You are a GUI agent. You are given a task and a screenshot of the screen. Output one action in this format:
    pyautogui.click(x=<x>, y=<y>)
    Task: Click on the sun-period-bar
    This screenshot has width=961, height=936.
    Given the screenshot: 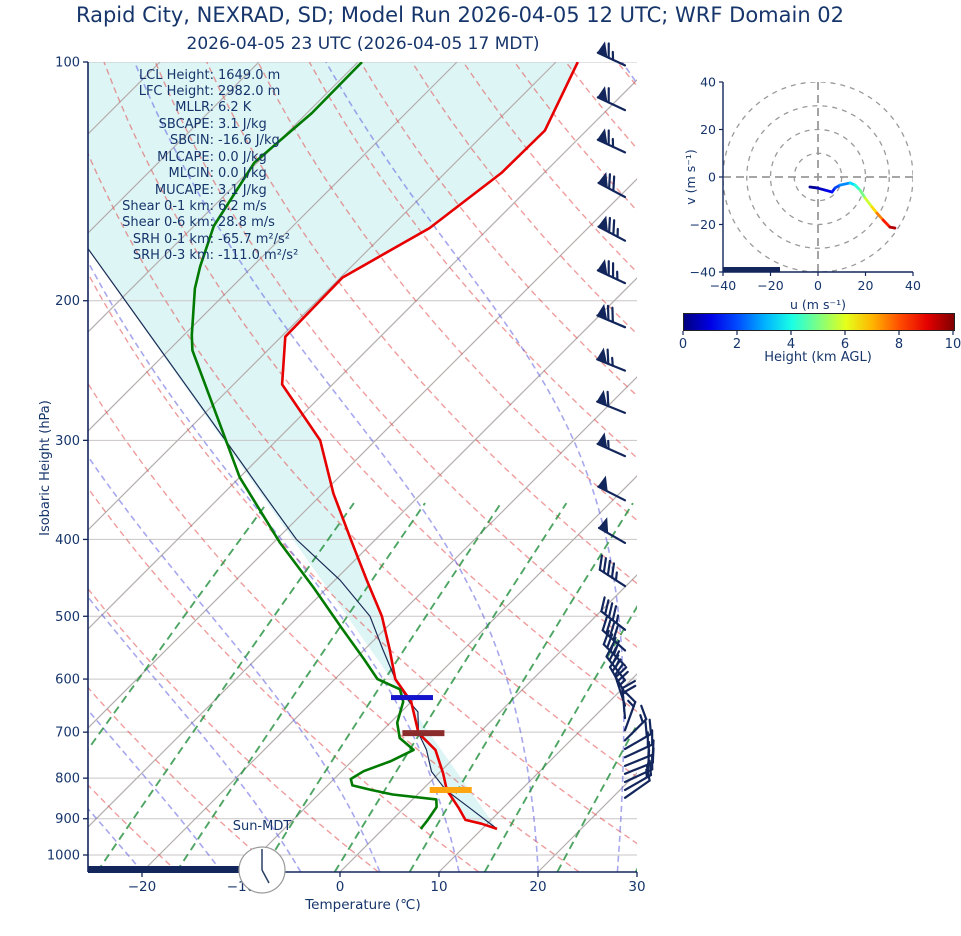 What is the action you would take?
    pyautogui.click(x=164, y=869)
    